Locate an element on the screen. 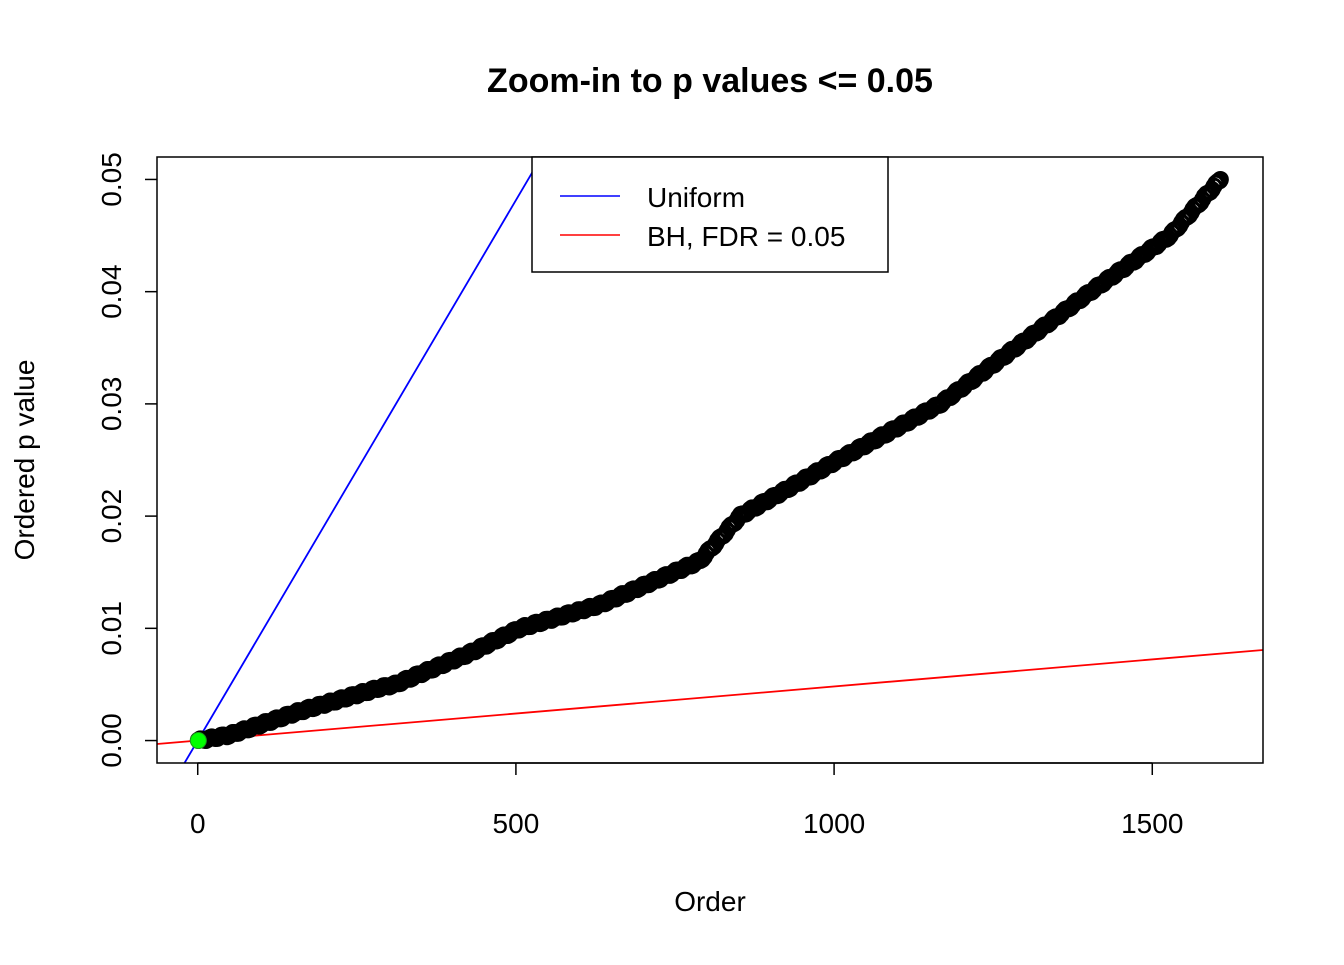 Image resolution: width=1344 pixels, height=965 pixels. y-tick-label: 0.02 is located at coordinates (111, 516).